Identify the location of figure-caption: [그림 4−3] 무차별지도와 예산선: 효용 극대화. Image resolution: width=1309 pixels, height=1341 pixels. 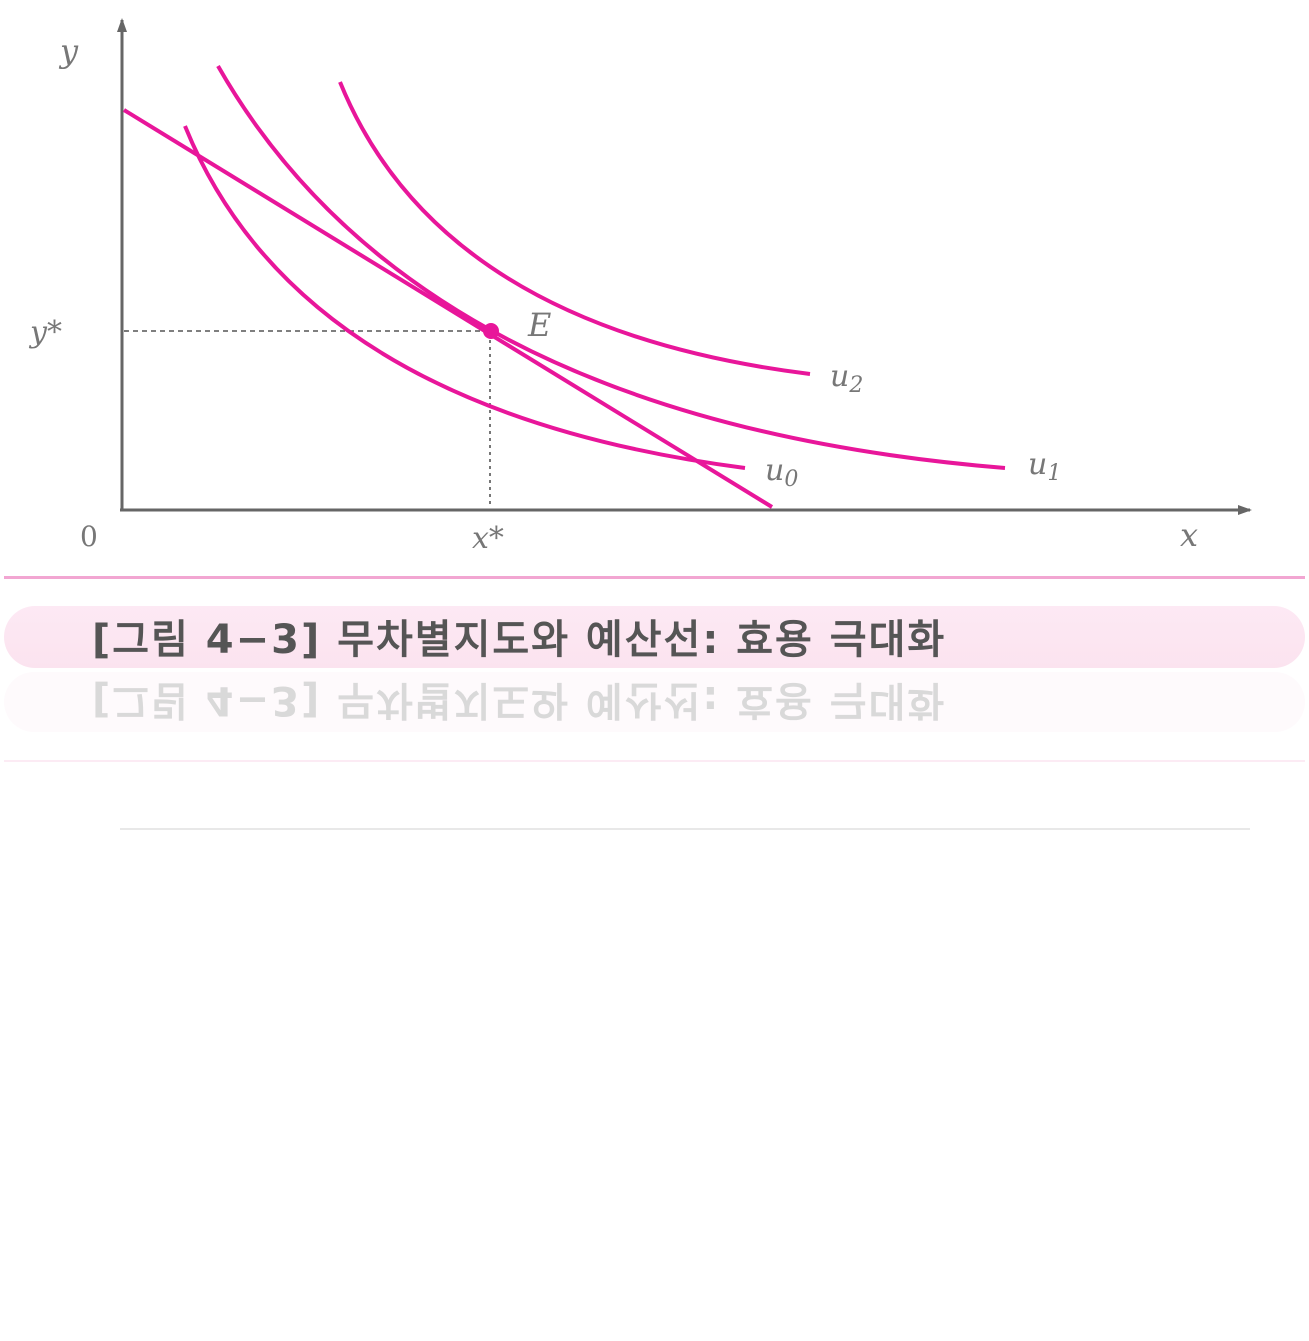
(519, 640).